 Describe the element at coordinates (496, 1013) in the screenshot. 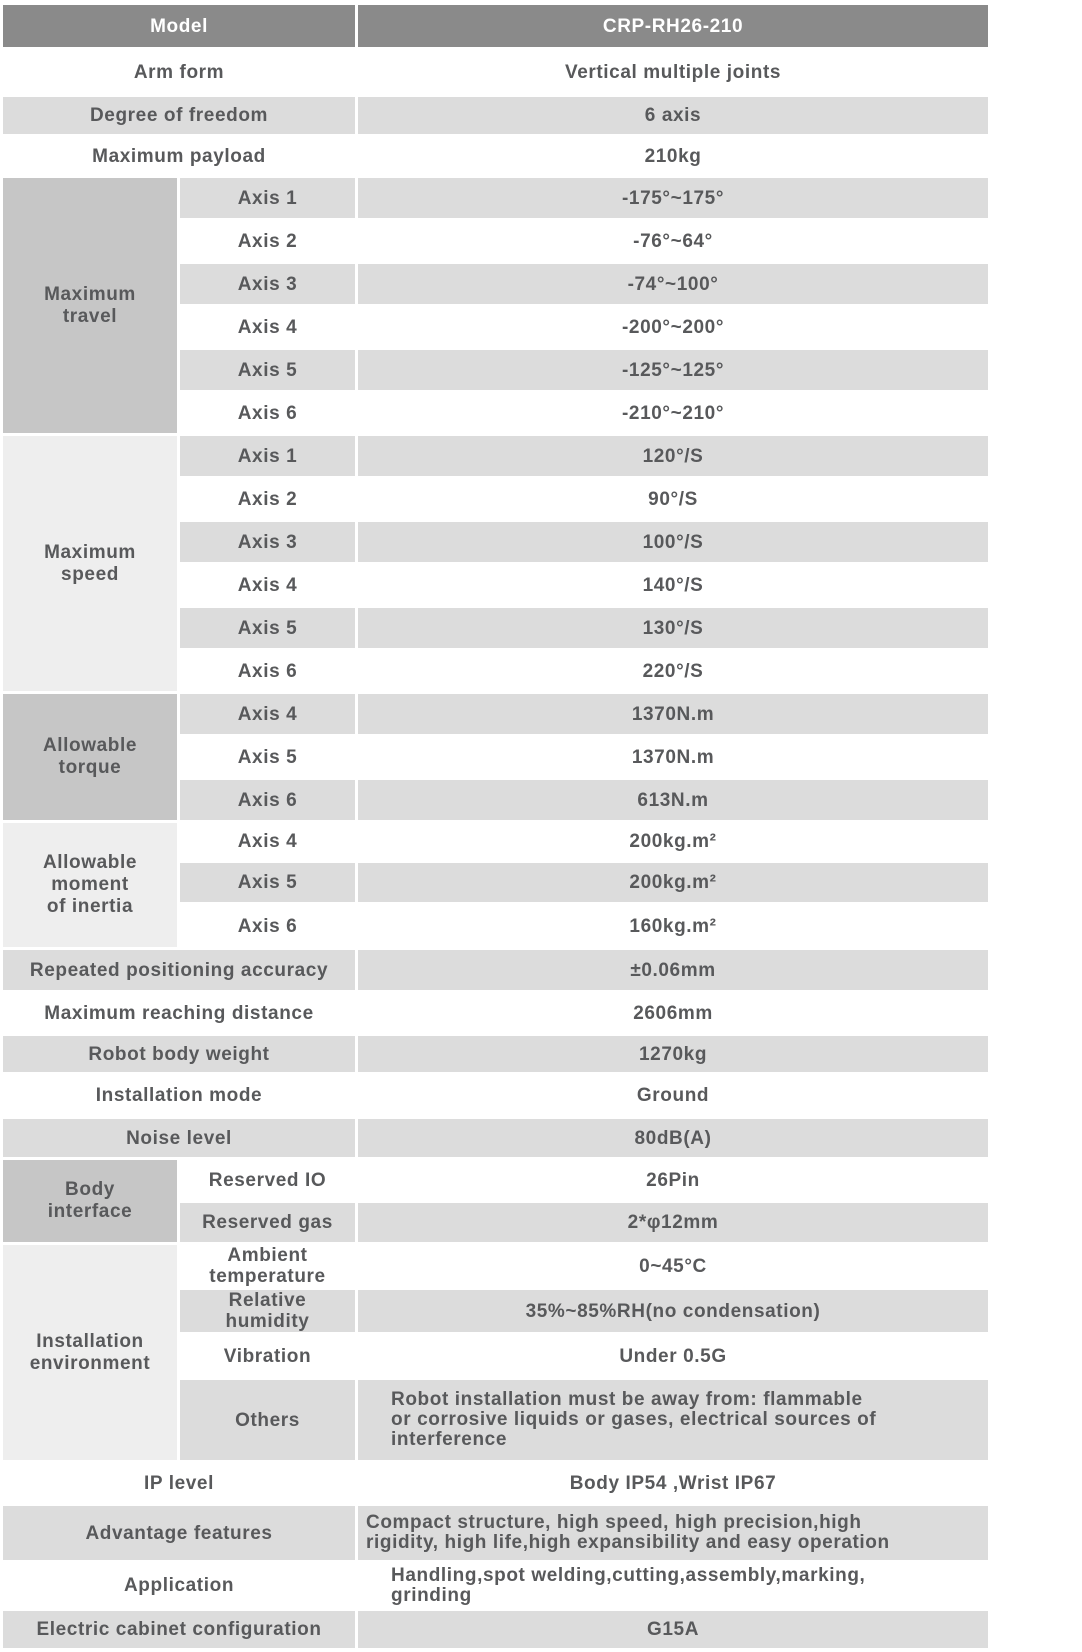

I see `spec-row: Maximum reaching distance 2606mm` at that location.